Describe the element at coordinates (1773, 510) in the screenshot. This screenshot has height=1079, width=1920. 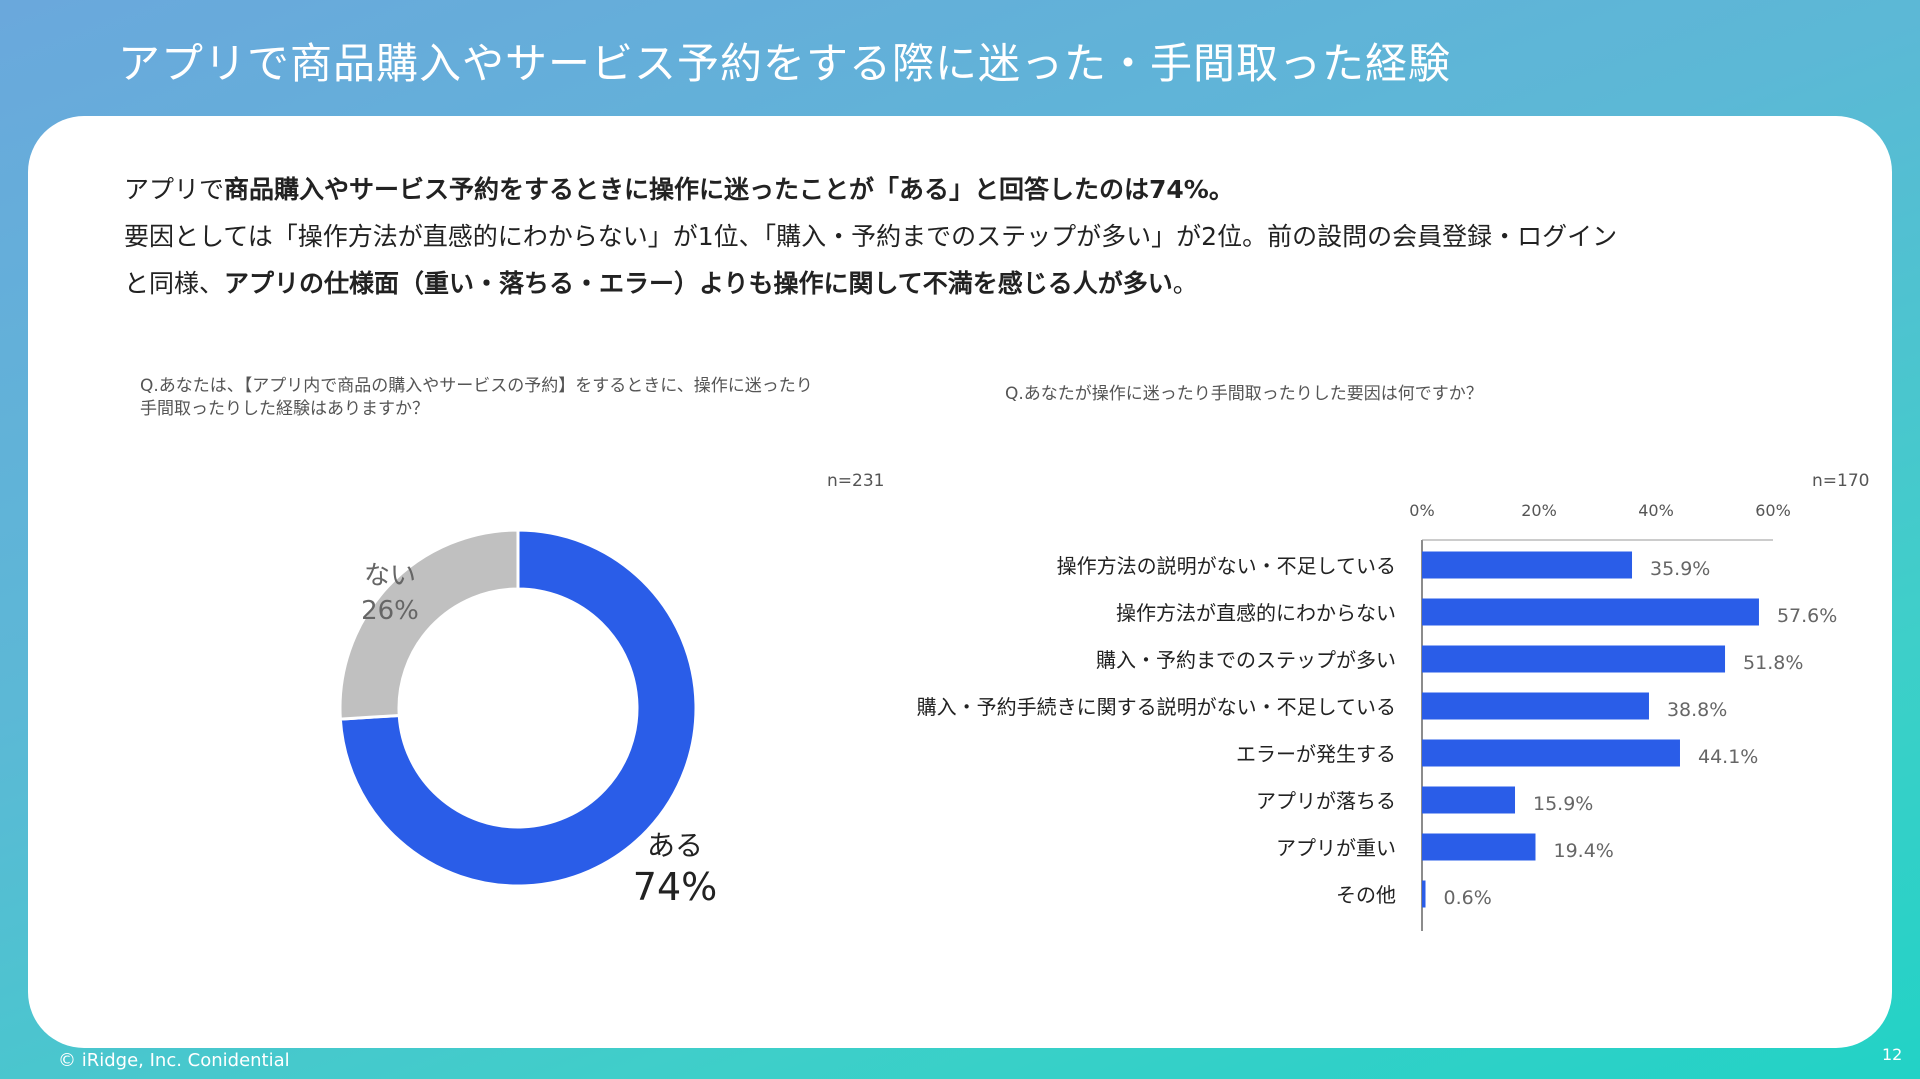
I see `bar-tick-label-3: 60%` at that location.